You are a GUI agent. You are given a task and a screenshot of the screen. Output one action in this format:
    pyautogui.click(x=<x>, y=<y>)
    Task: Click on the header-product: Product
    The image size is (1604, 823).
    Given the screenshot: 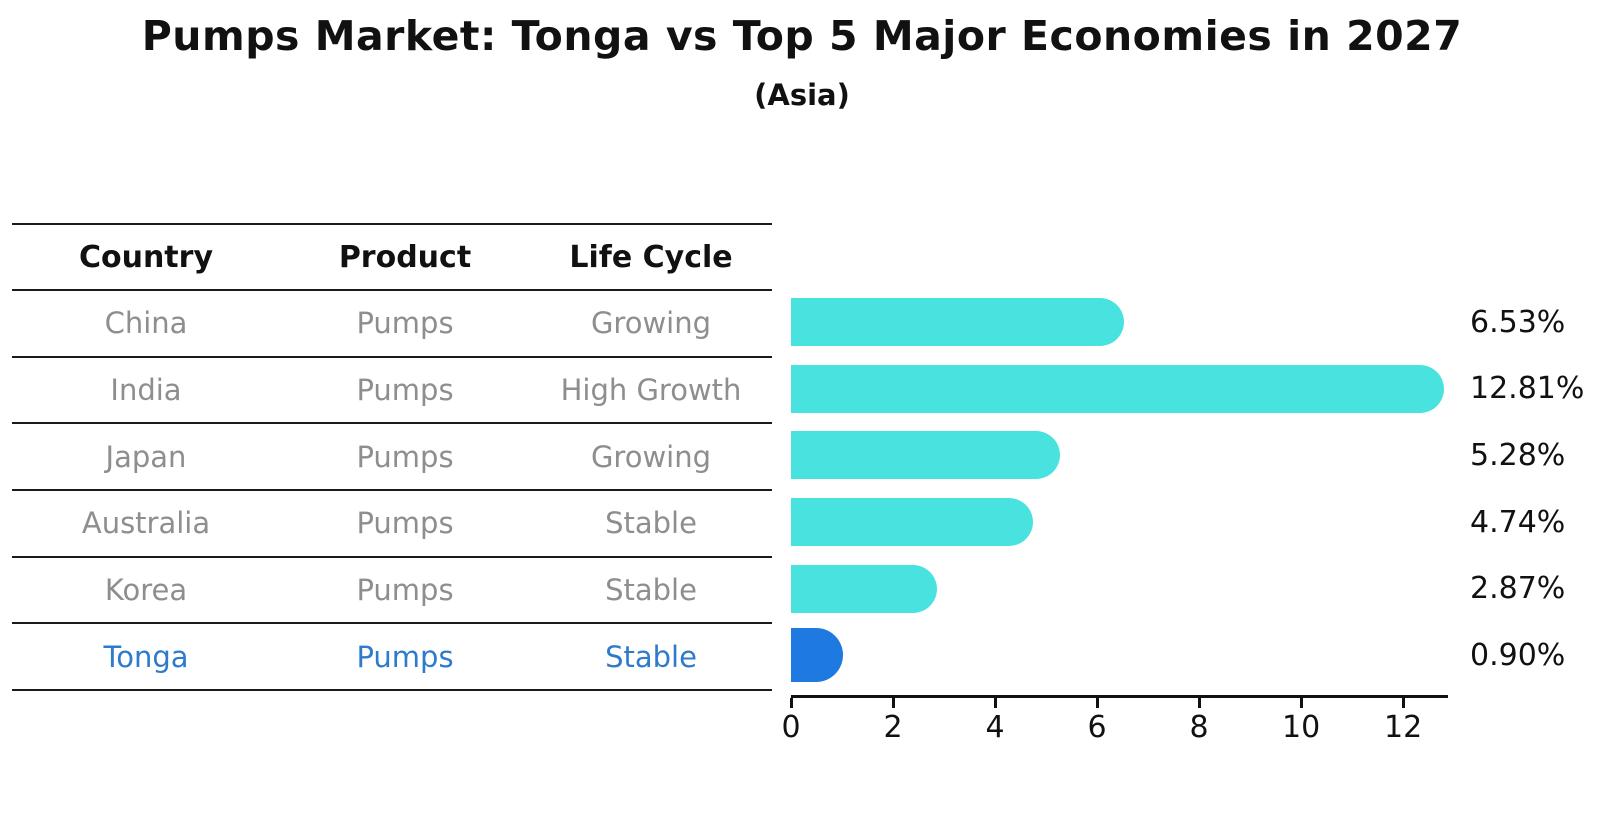 What is the action you would take?
    pyautogui.click(x=405, y=257)
    